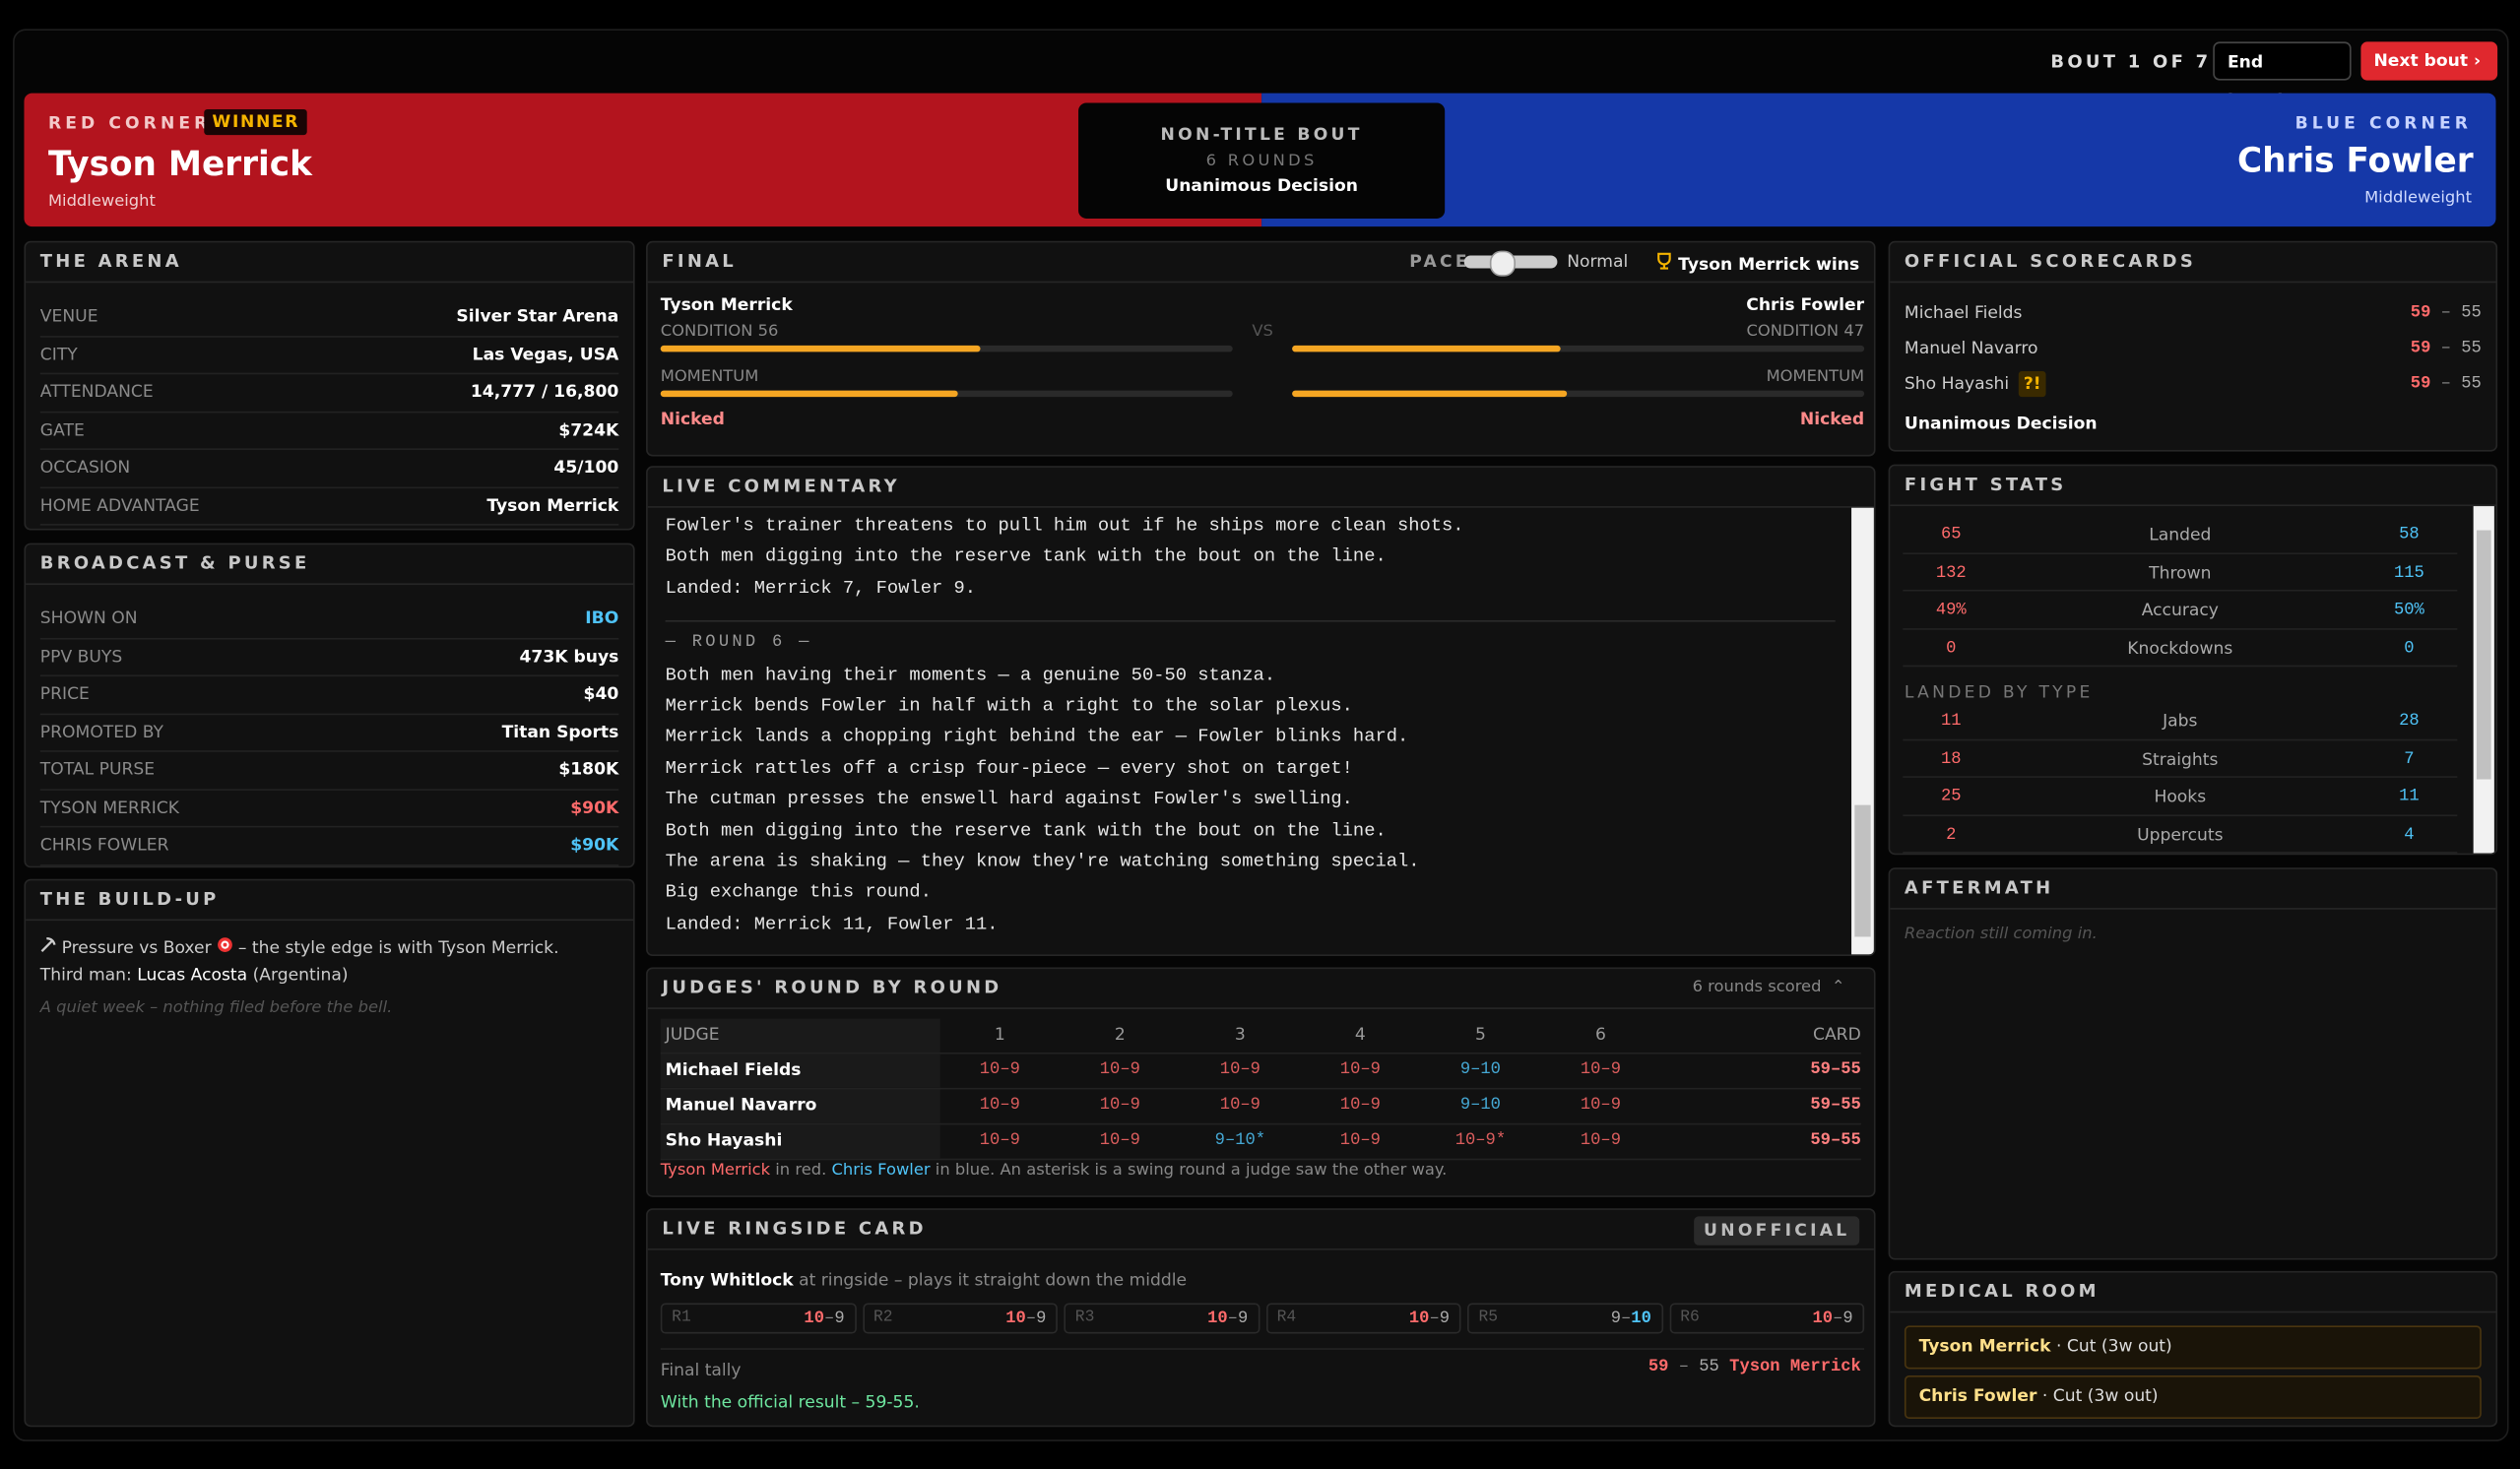 This screenshot has height=1469, width=2520. Describe the element at coordinates (2193, 889) in the screenshot. I see `panel-title: AFTERMATH` at that location.